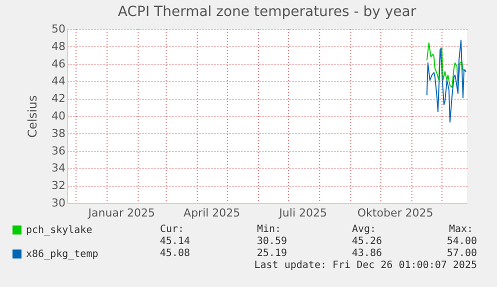 Image resolution: width=497 pixels, height=287 pixels. I want to click on y-tick-label: 38, so click(59, 133).